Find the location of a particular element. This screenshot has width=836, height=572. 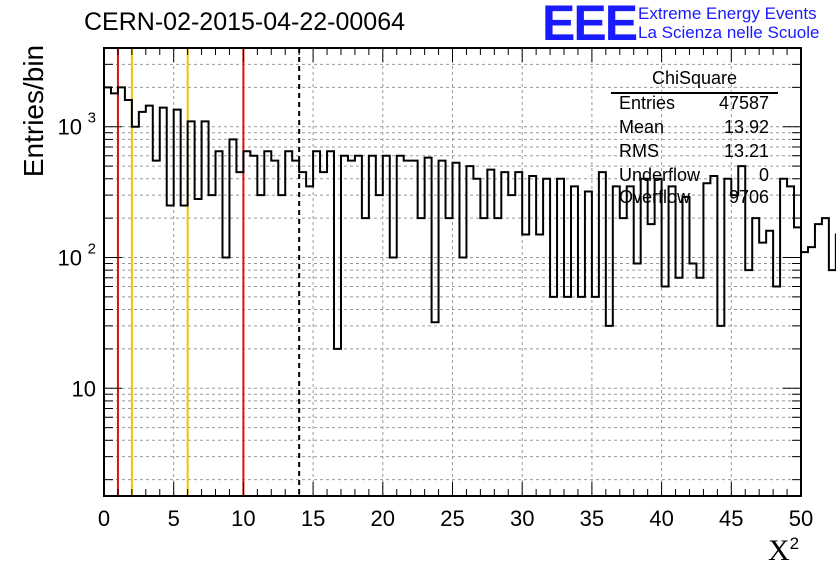

y-tick-label-exponent: 2 is located at coordinates (92, 248).